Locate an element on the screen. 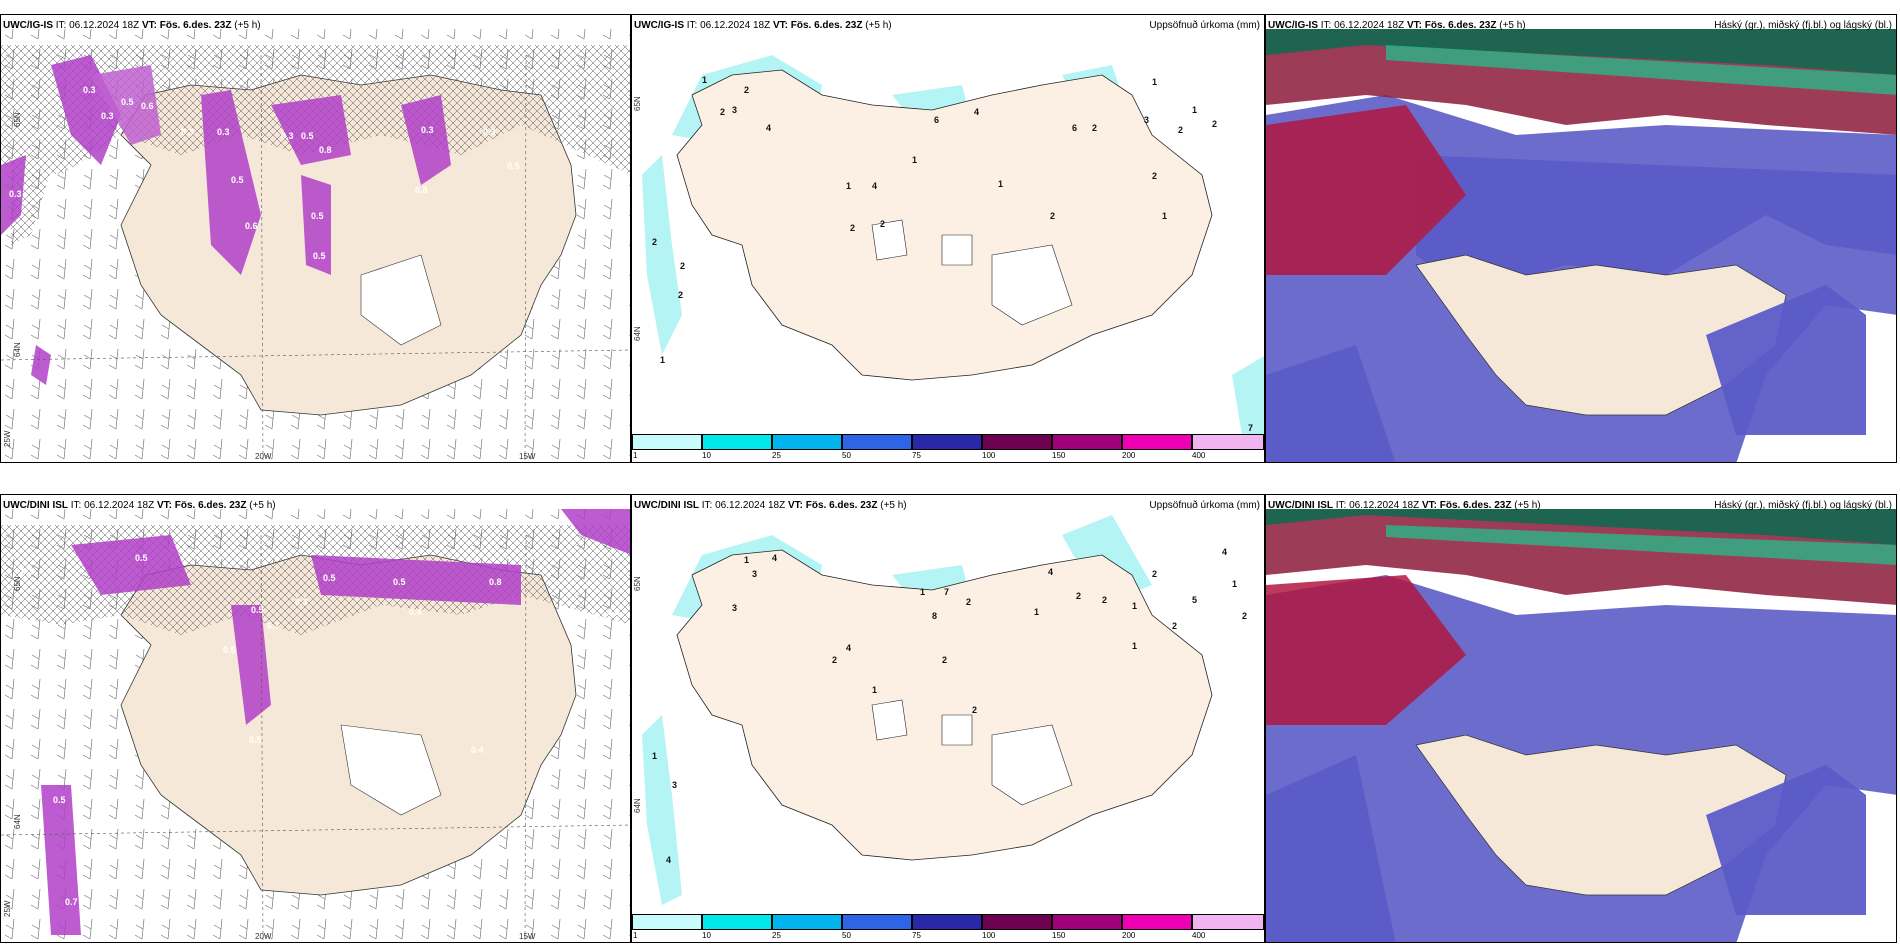 The height and width of the screenshot is (950, 1900). snow-value: 0.4 is located at coordinates (477, 750).